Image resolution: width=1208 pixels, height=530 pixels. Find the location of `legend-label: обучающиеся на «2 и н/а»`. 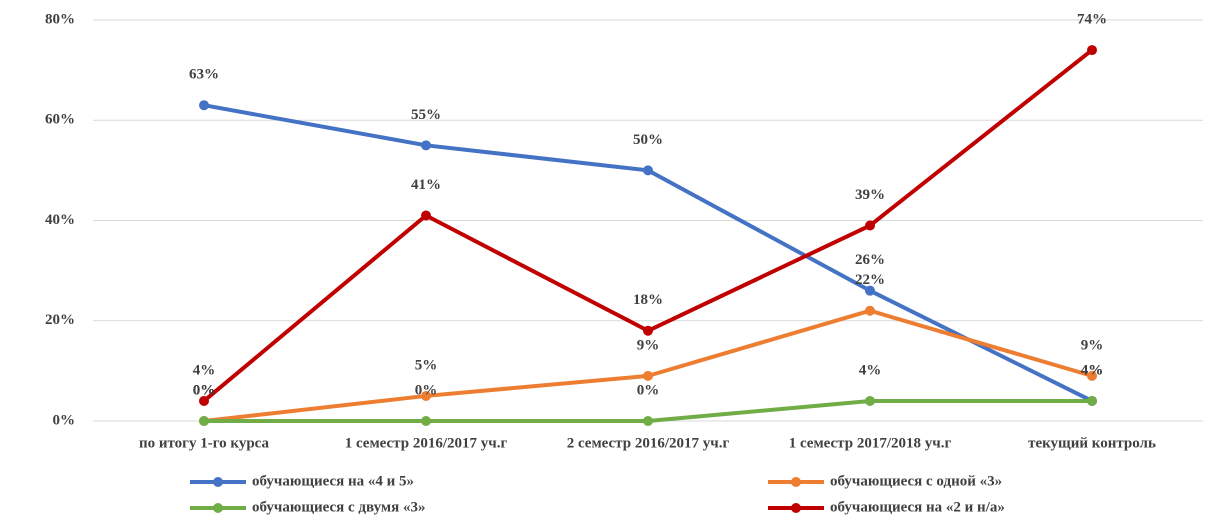

legend-label: обучающиеся на «2 и н/а» is located at coordinates (917, 507).